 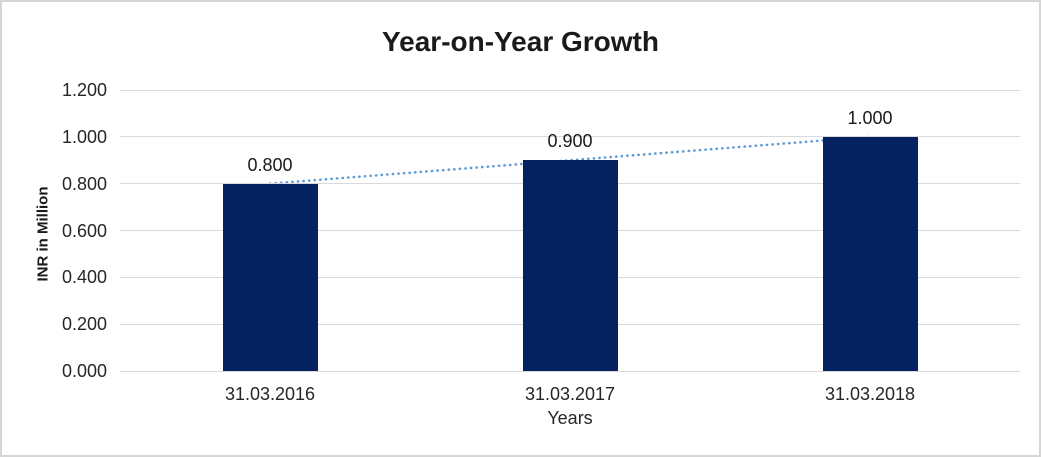 I want to click on y-tick-label: 1.000, so click(x=84, y=136).